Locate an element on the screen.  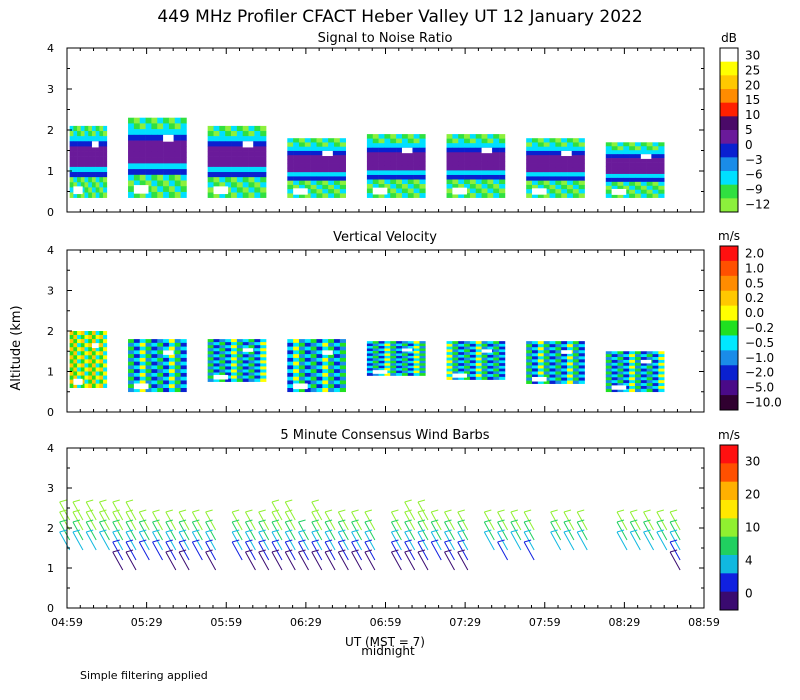
y-tick-label: 2 is located at coordinates (50, 528).